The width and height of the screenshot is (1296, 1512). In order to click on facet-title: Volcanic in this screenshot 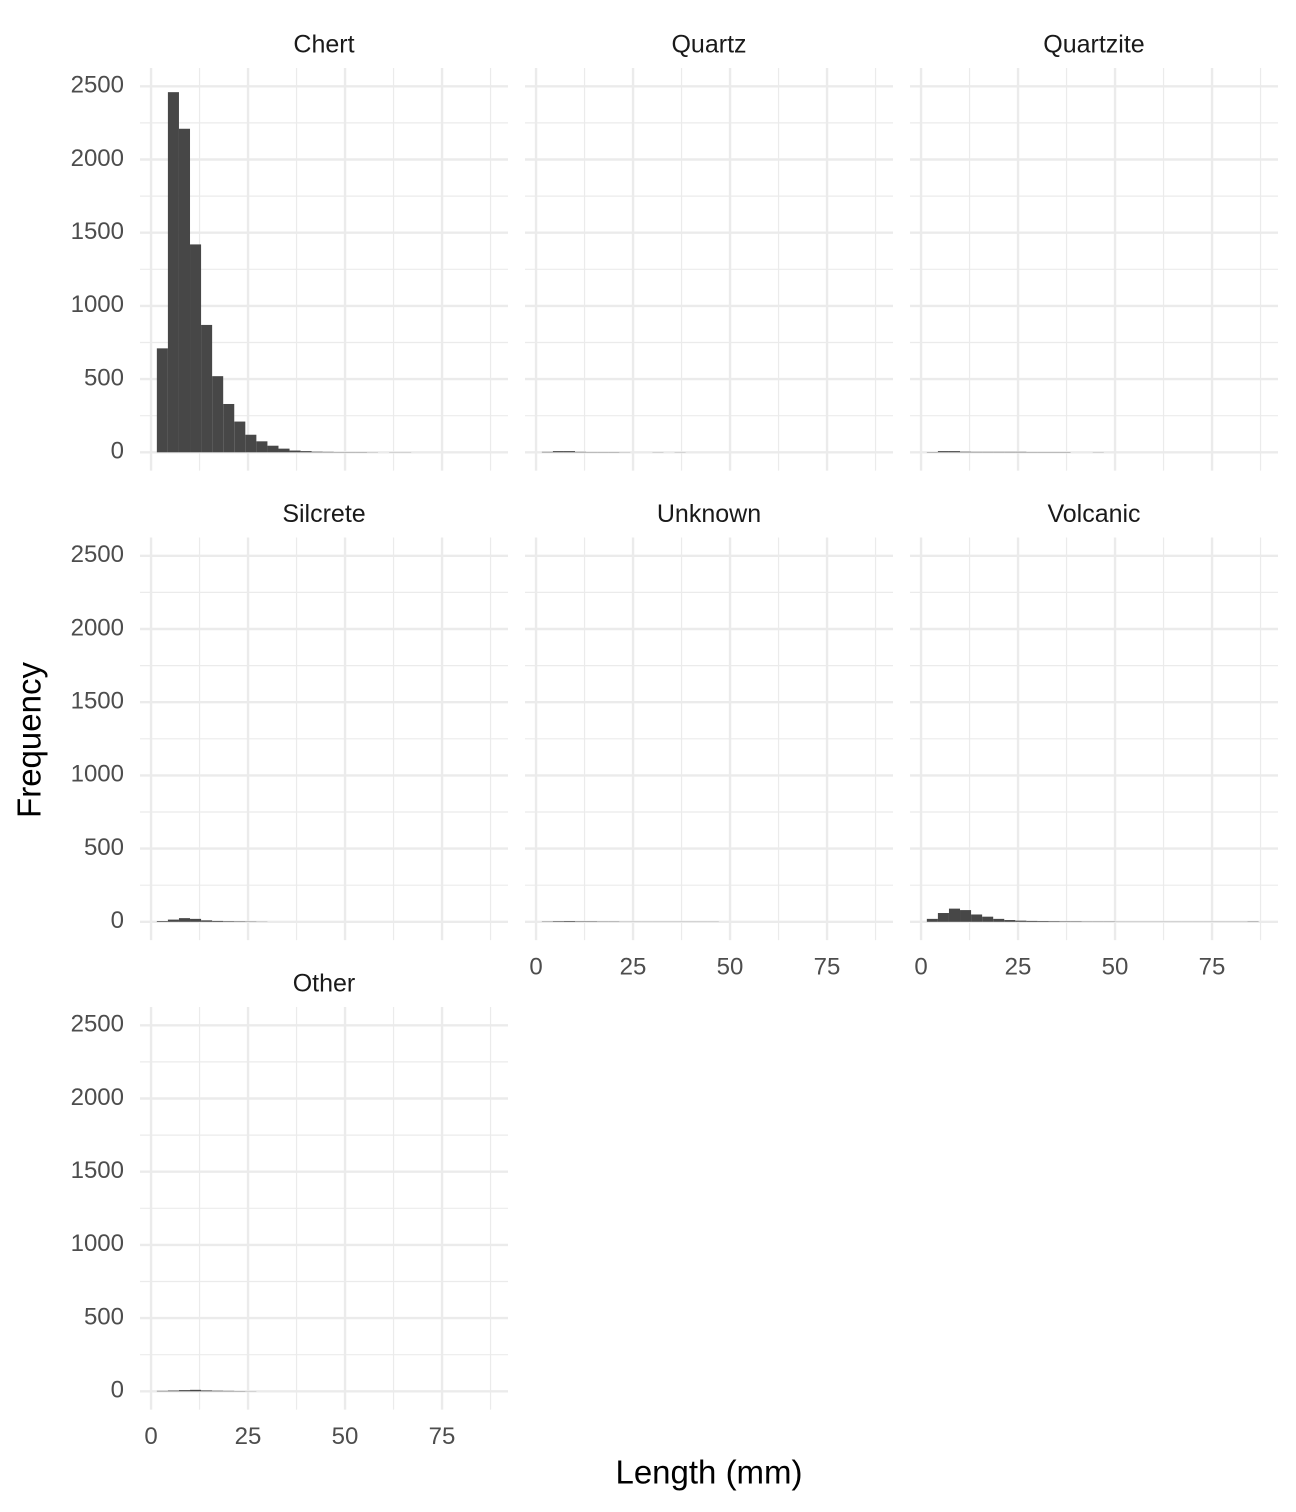, I will do `click(1093, 514)`.